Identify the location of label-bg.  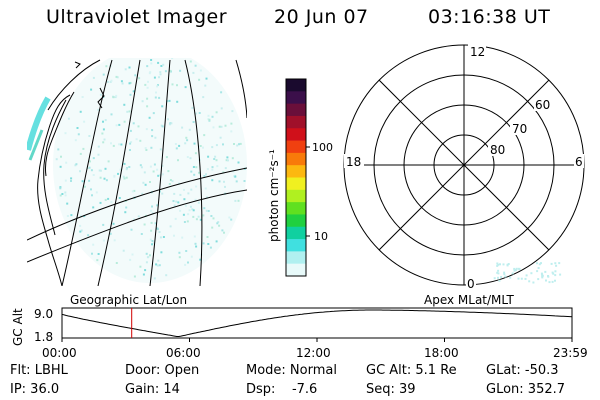
(471, 283).